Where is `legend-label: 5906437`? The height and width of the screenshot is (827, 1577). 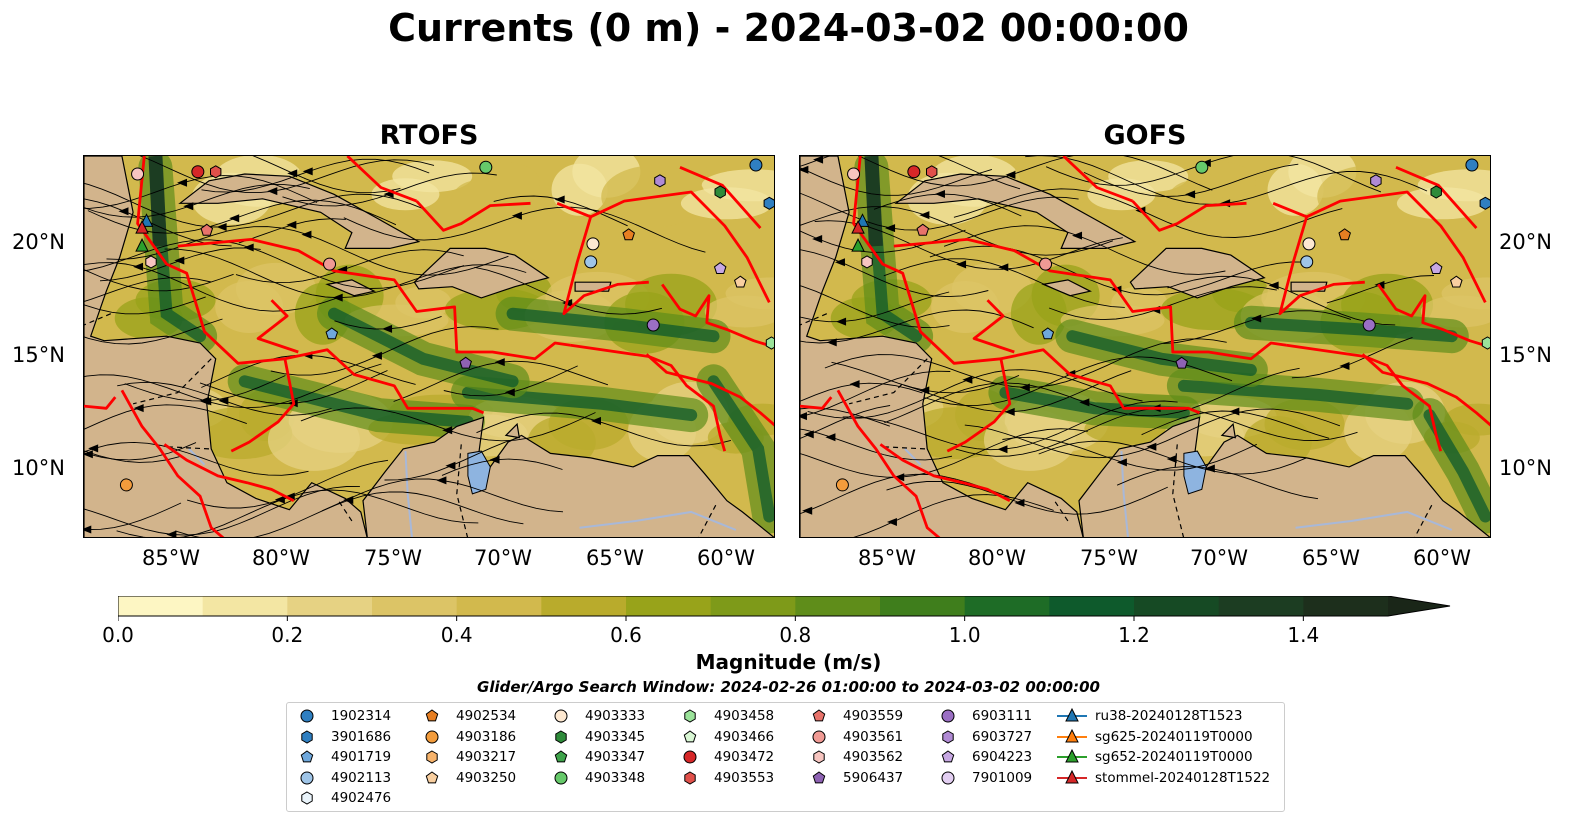
legend-label: 5906437 is located at coordinates (873, 777).